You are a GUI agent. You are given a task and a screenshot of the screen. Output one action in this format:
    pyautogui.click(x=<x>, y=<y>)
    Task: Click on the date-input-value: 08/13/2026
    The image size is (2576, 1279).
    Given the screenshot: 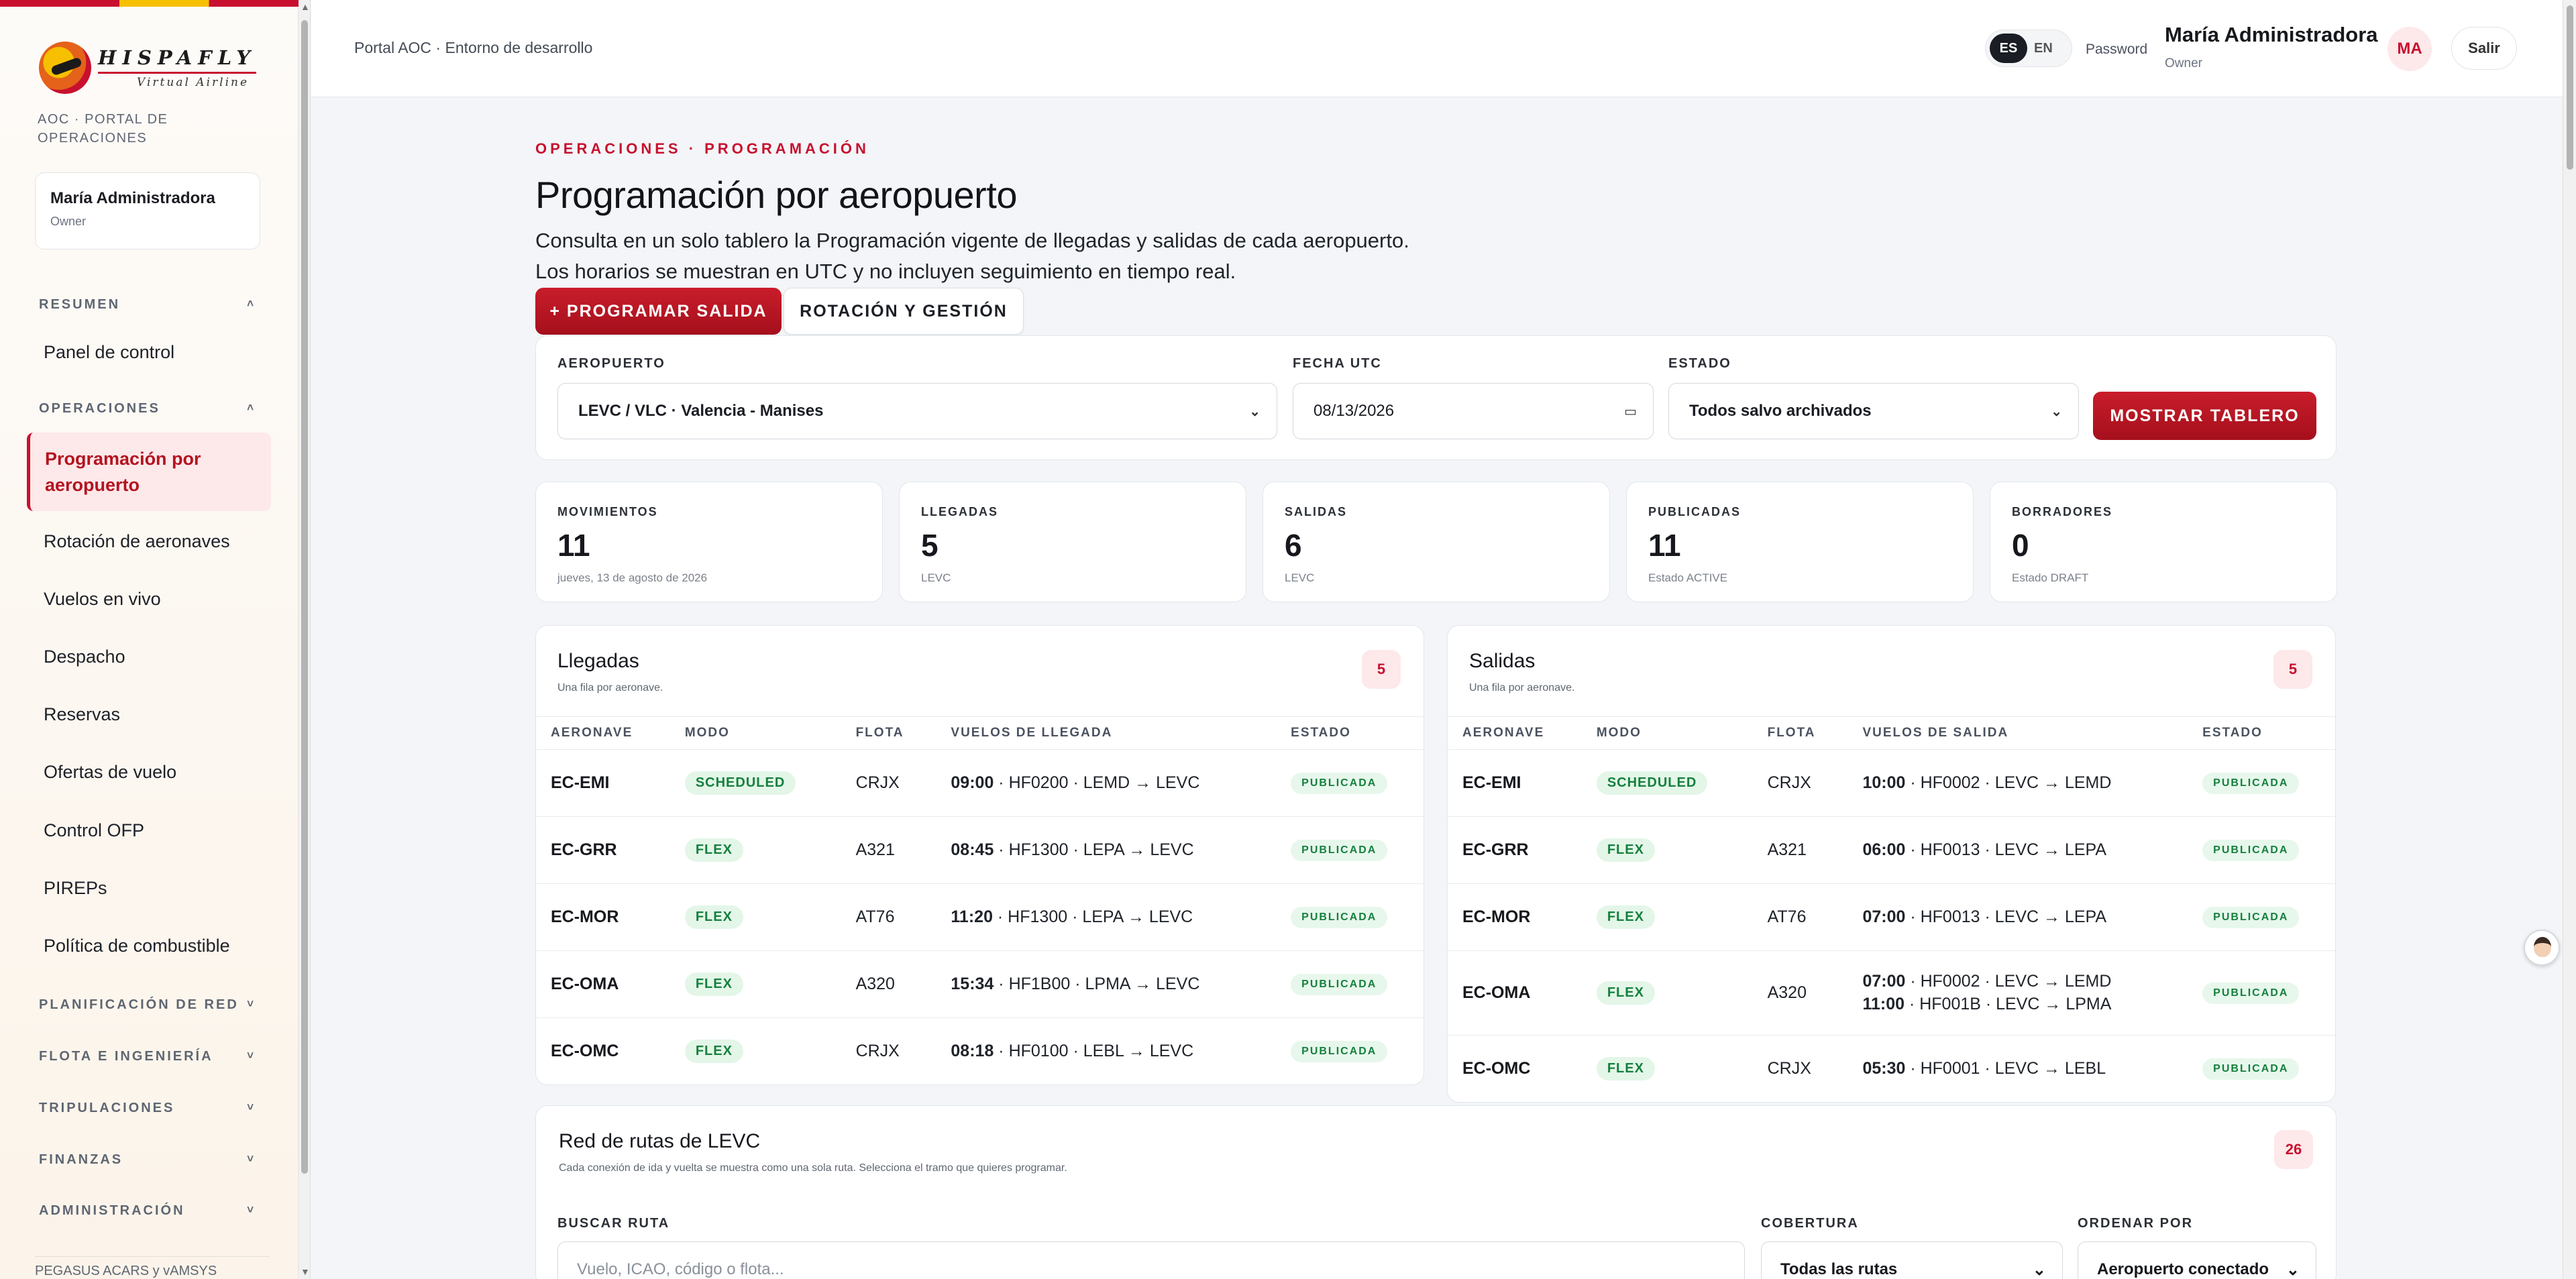 What is the action you would take?
    pyautogui.click(x=1354, y=411)
    